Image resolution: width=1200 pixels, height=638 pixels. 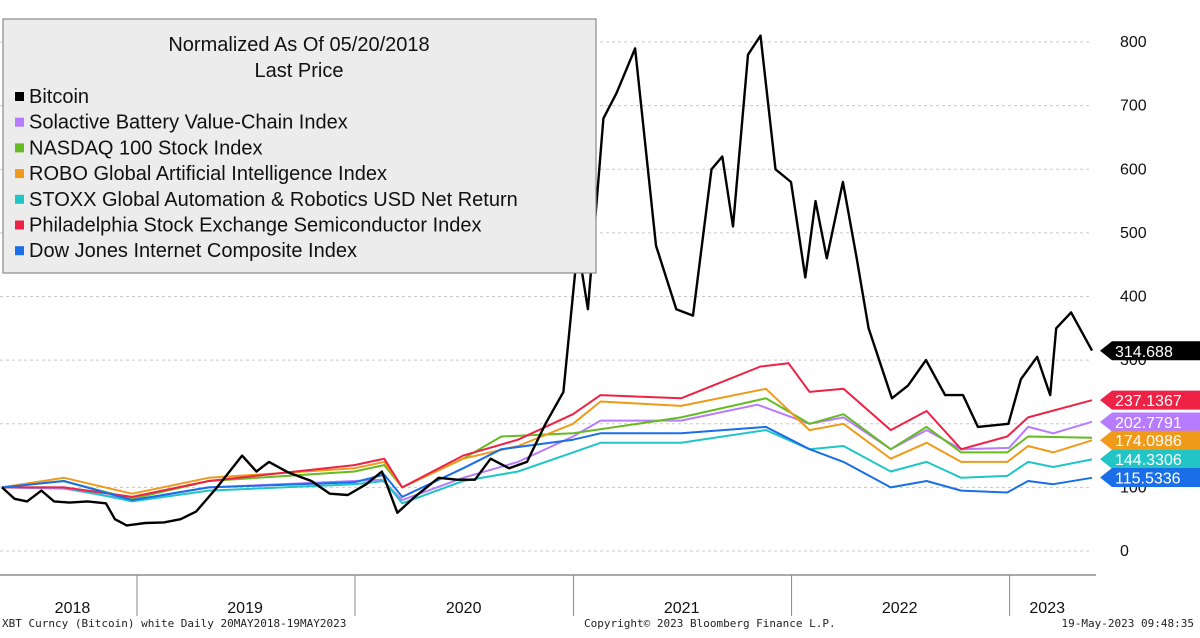 What do you see at coordinates (682, 608) in the screenshot?
I see `x-tick-label: 2021` at bounding box center [682, 608].